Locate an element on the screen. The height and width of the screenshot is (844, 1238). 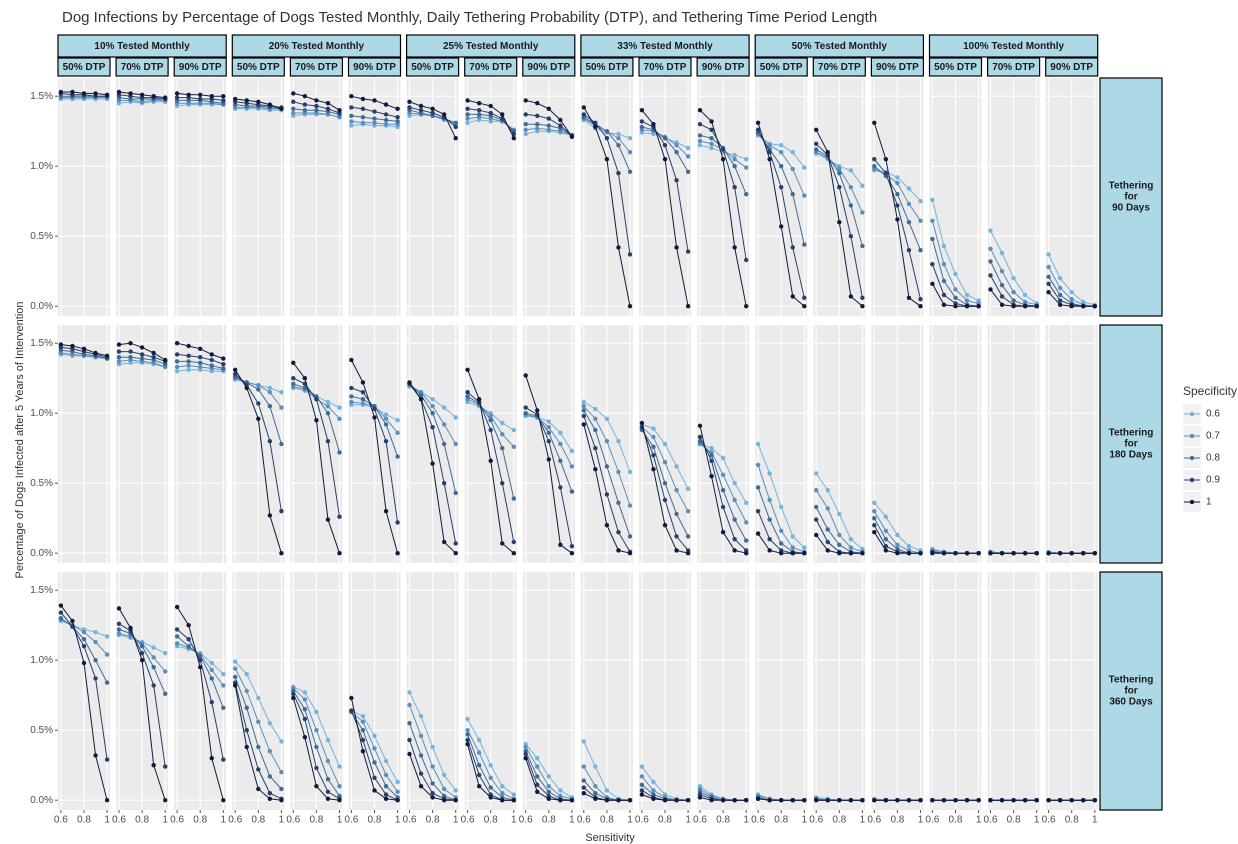
y-tick-label: 1.5% is located at coordinates (41, 96).